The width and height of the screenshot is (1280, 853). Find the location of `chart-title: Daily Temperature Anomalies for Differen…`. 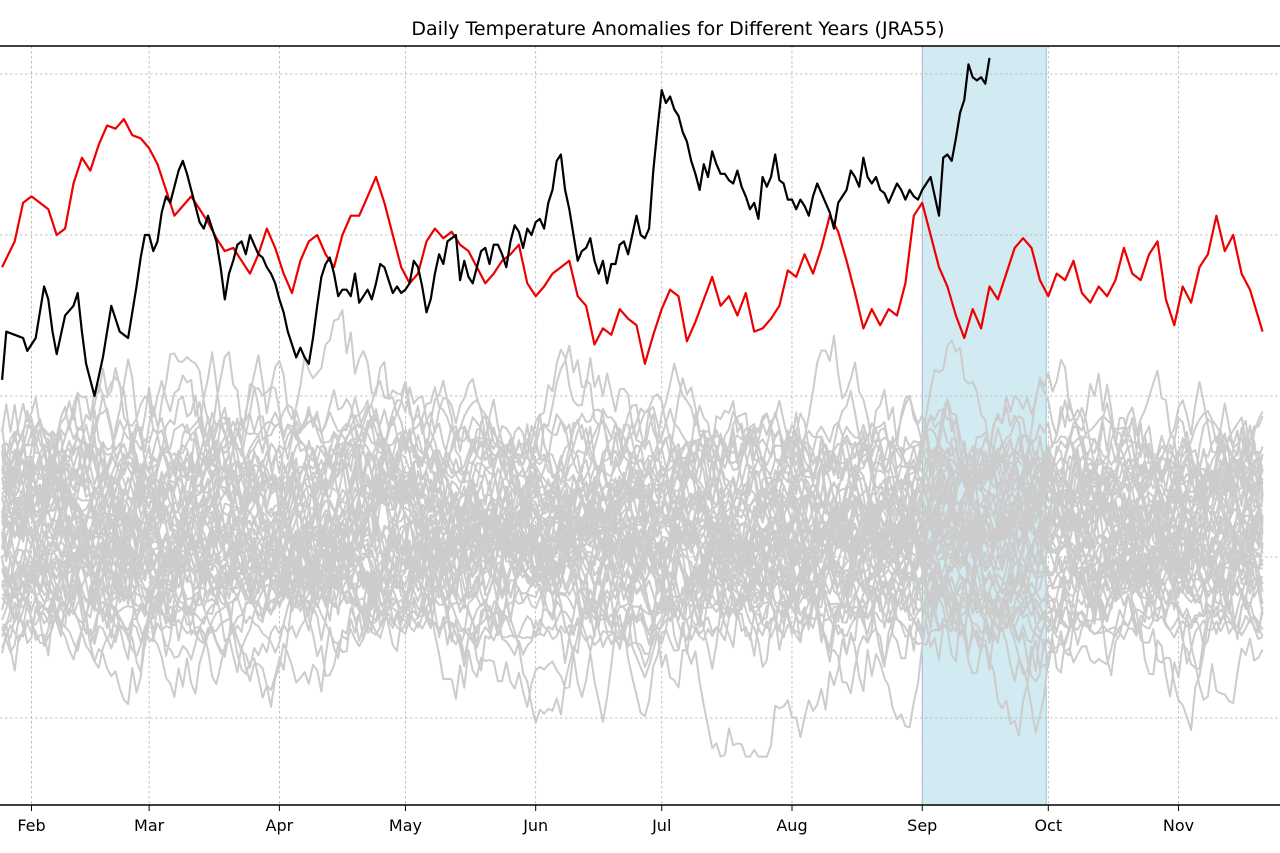

chart-title: Daily Temperature Anomalies for Differen… is located at coordinates (677, 29).